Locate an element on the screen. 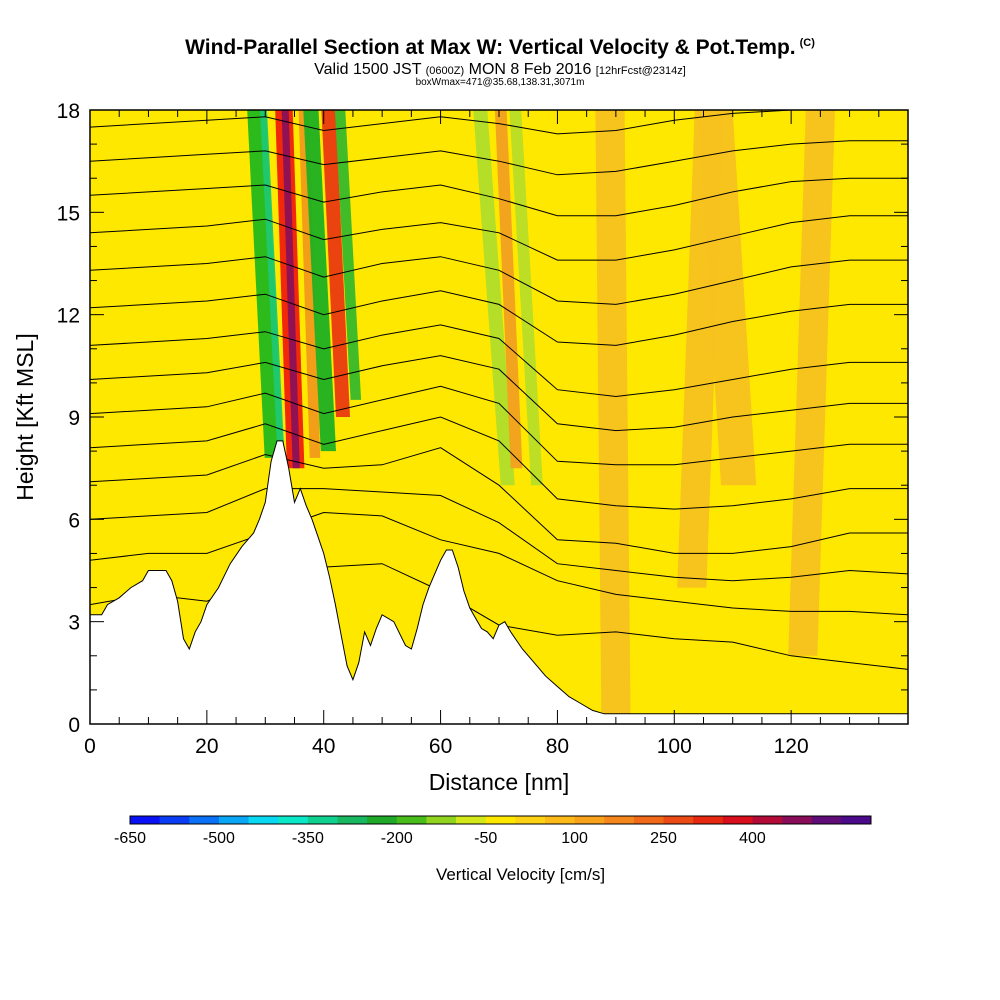  y-tick-label: 15 is located at coordinates (68, 213).